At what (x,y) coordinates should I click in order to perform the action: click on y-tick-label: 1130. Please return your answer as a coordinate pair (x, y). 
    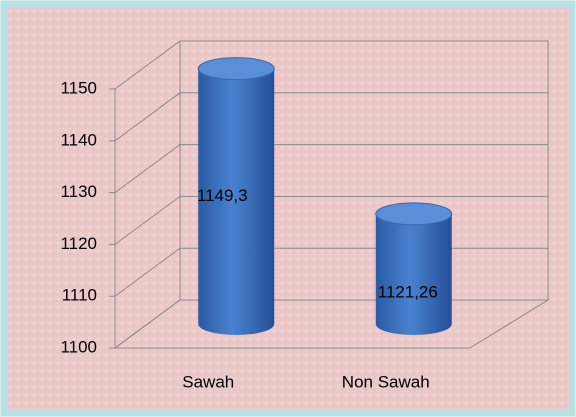
    Looking at the image, I should click on (78, 191).